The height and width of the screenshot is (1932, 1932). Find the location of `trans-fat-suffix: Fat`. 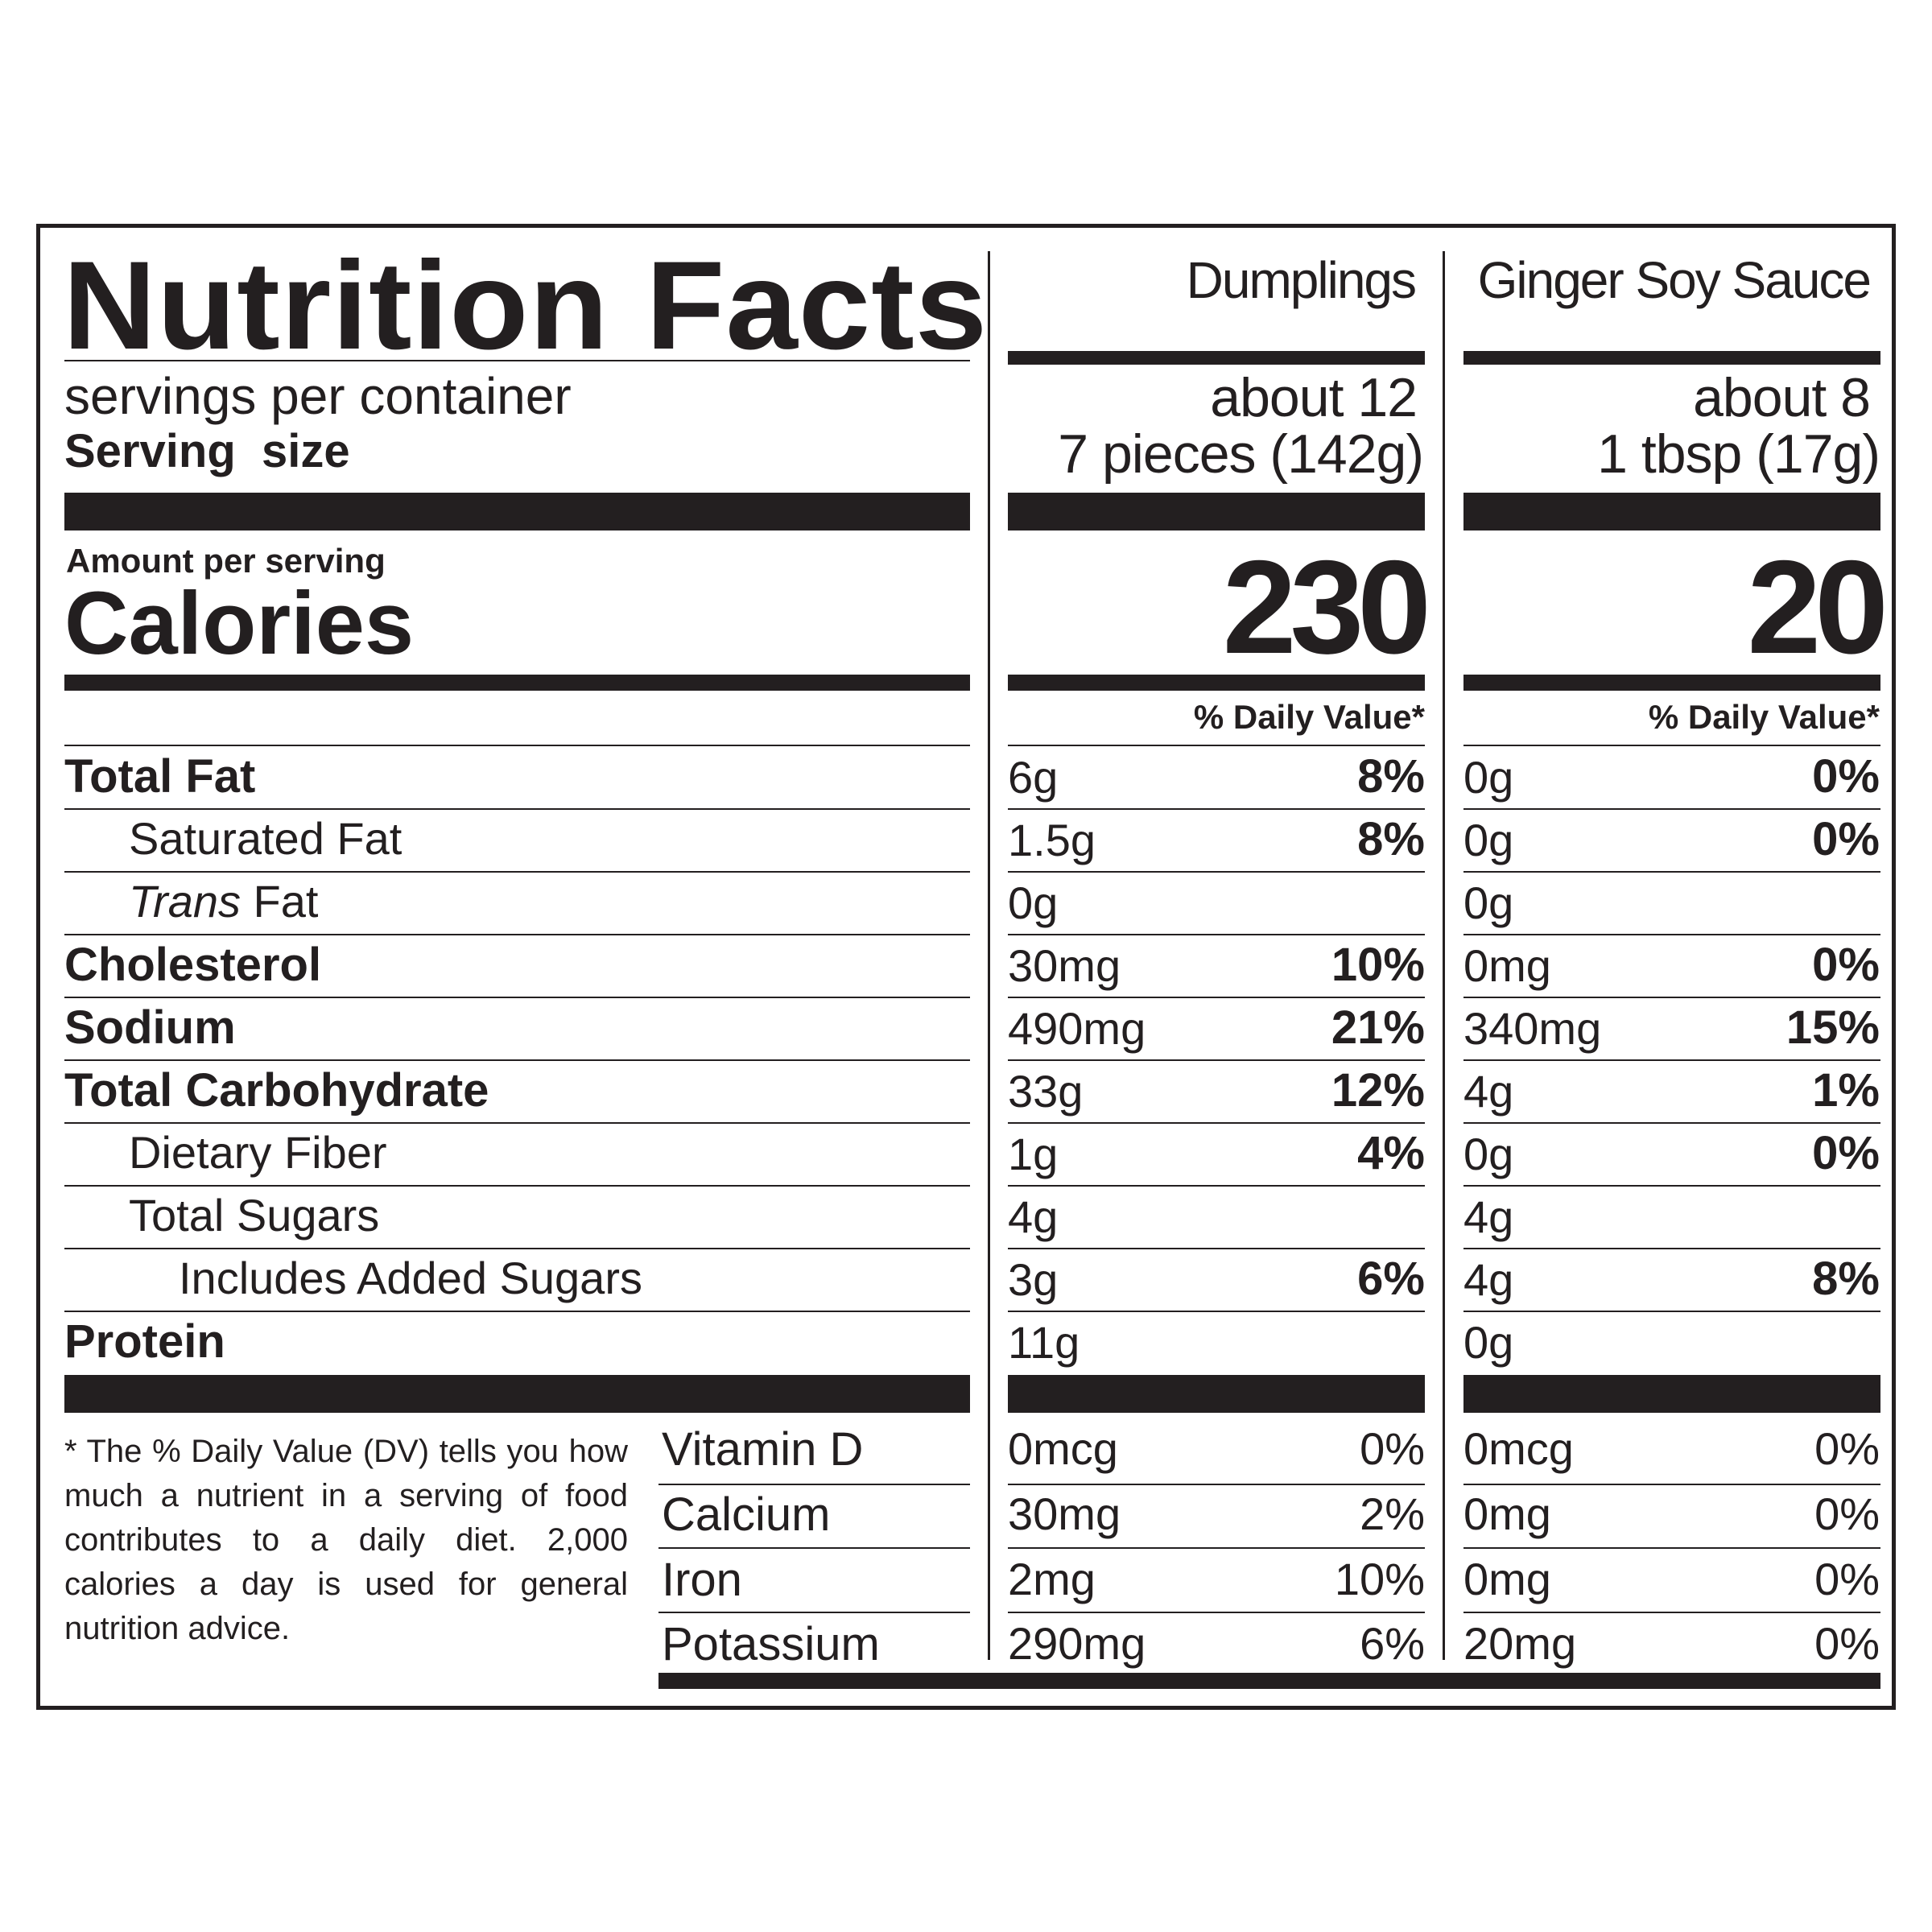

trans-fat-suffix: Fat is located at coordinates (280, 901).